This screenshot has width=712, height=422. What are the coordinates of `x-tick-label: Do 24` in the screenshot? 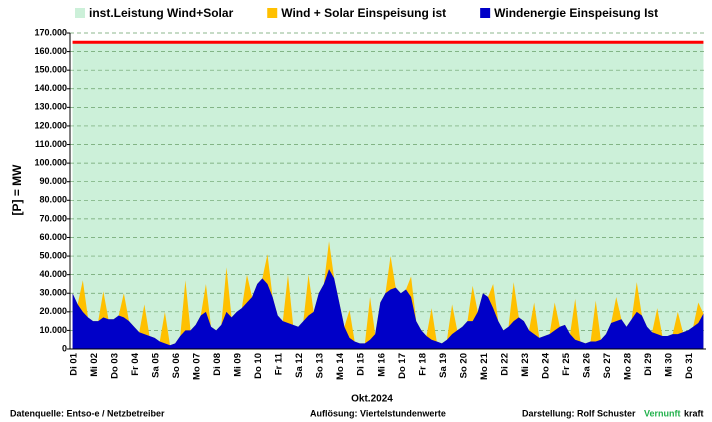 It's located at (545, 365).